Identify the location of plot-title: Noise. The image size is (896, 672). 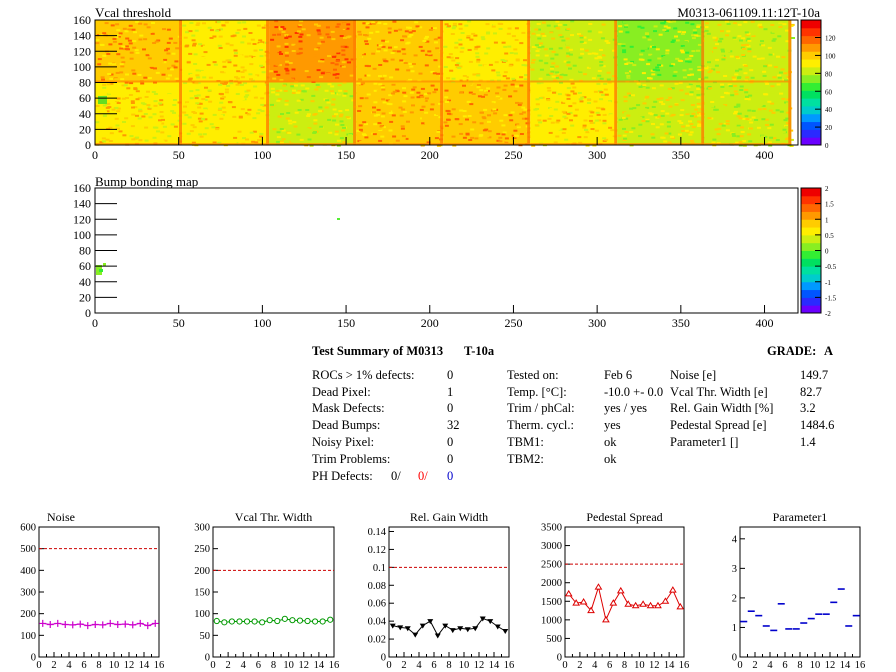
(61, 517).